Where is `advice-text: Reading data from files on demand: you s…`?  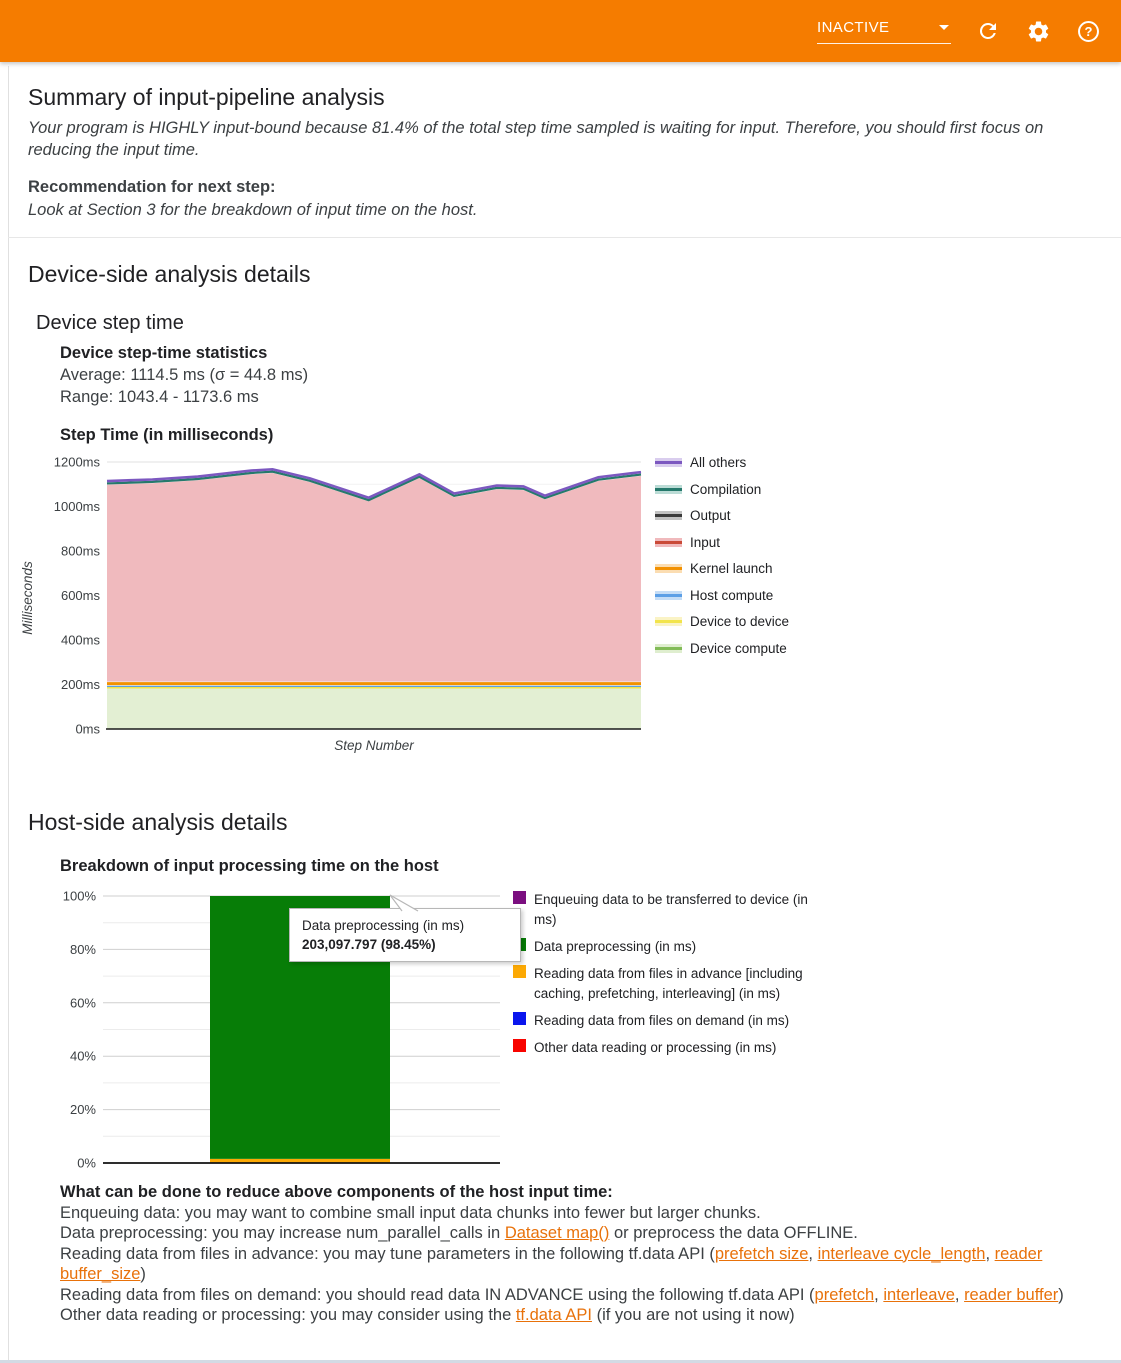 advice-text: Reading data from files on demand: you s… is located at coordinates (437, 1294).